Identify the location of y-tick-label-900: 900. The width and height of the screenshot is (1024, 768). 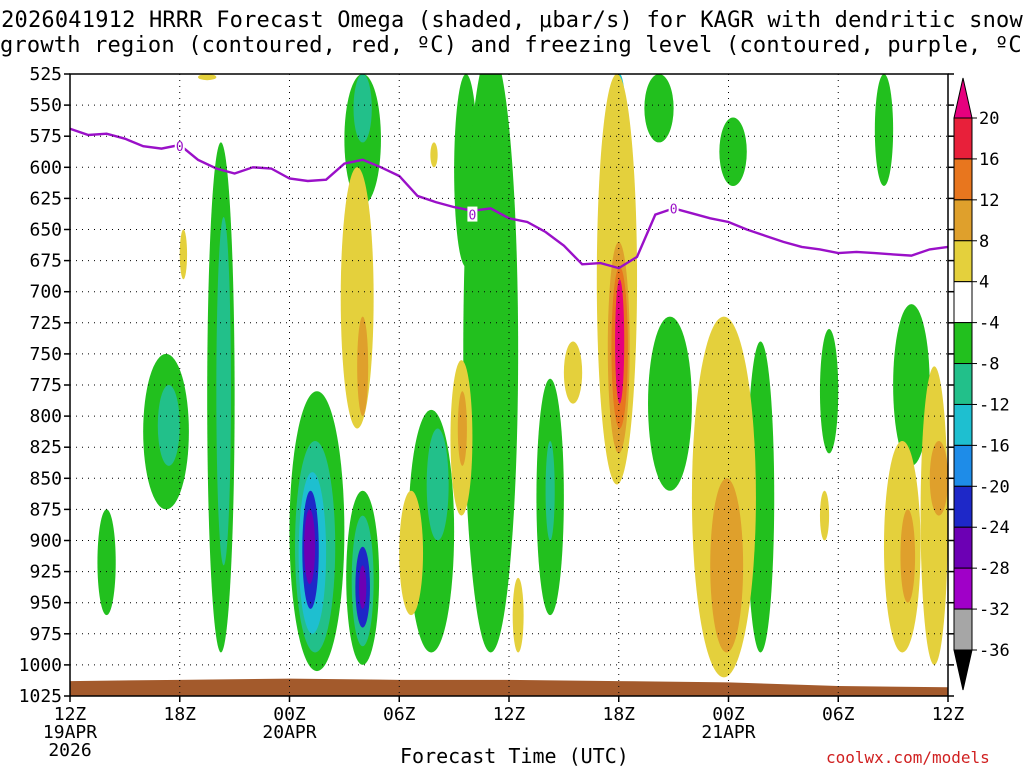
(45, 541).